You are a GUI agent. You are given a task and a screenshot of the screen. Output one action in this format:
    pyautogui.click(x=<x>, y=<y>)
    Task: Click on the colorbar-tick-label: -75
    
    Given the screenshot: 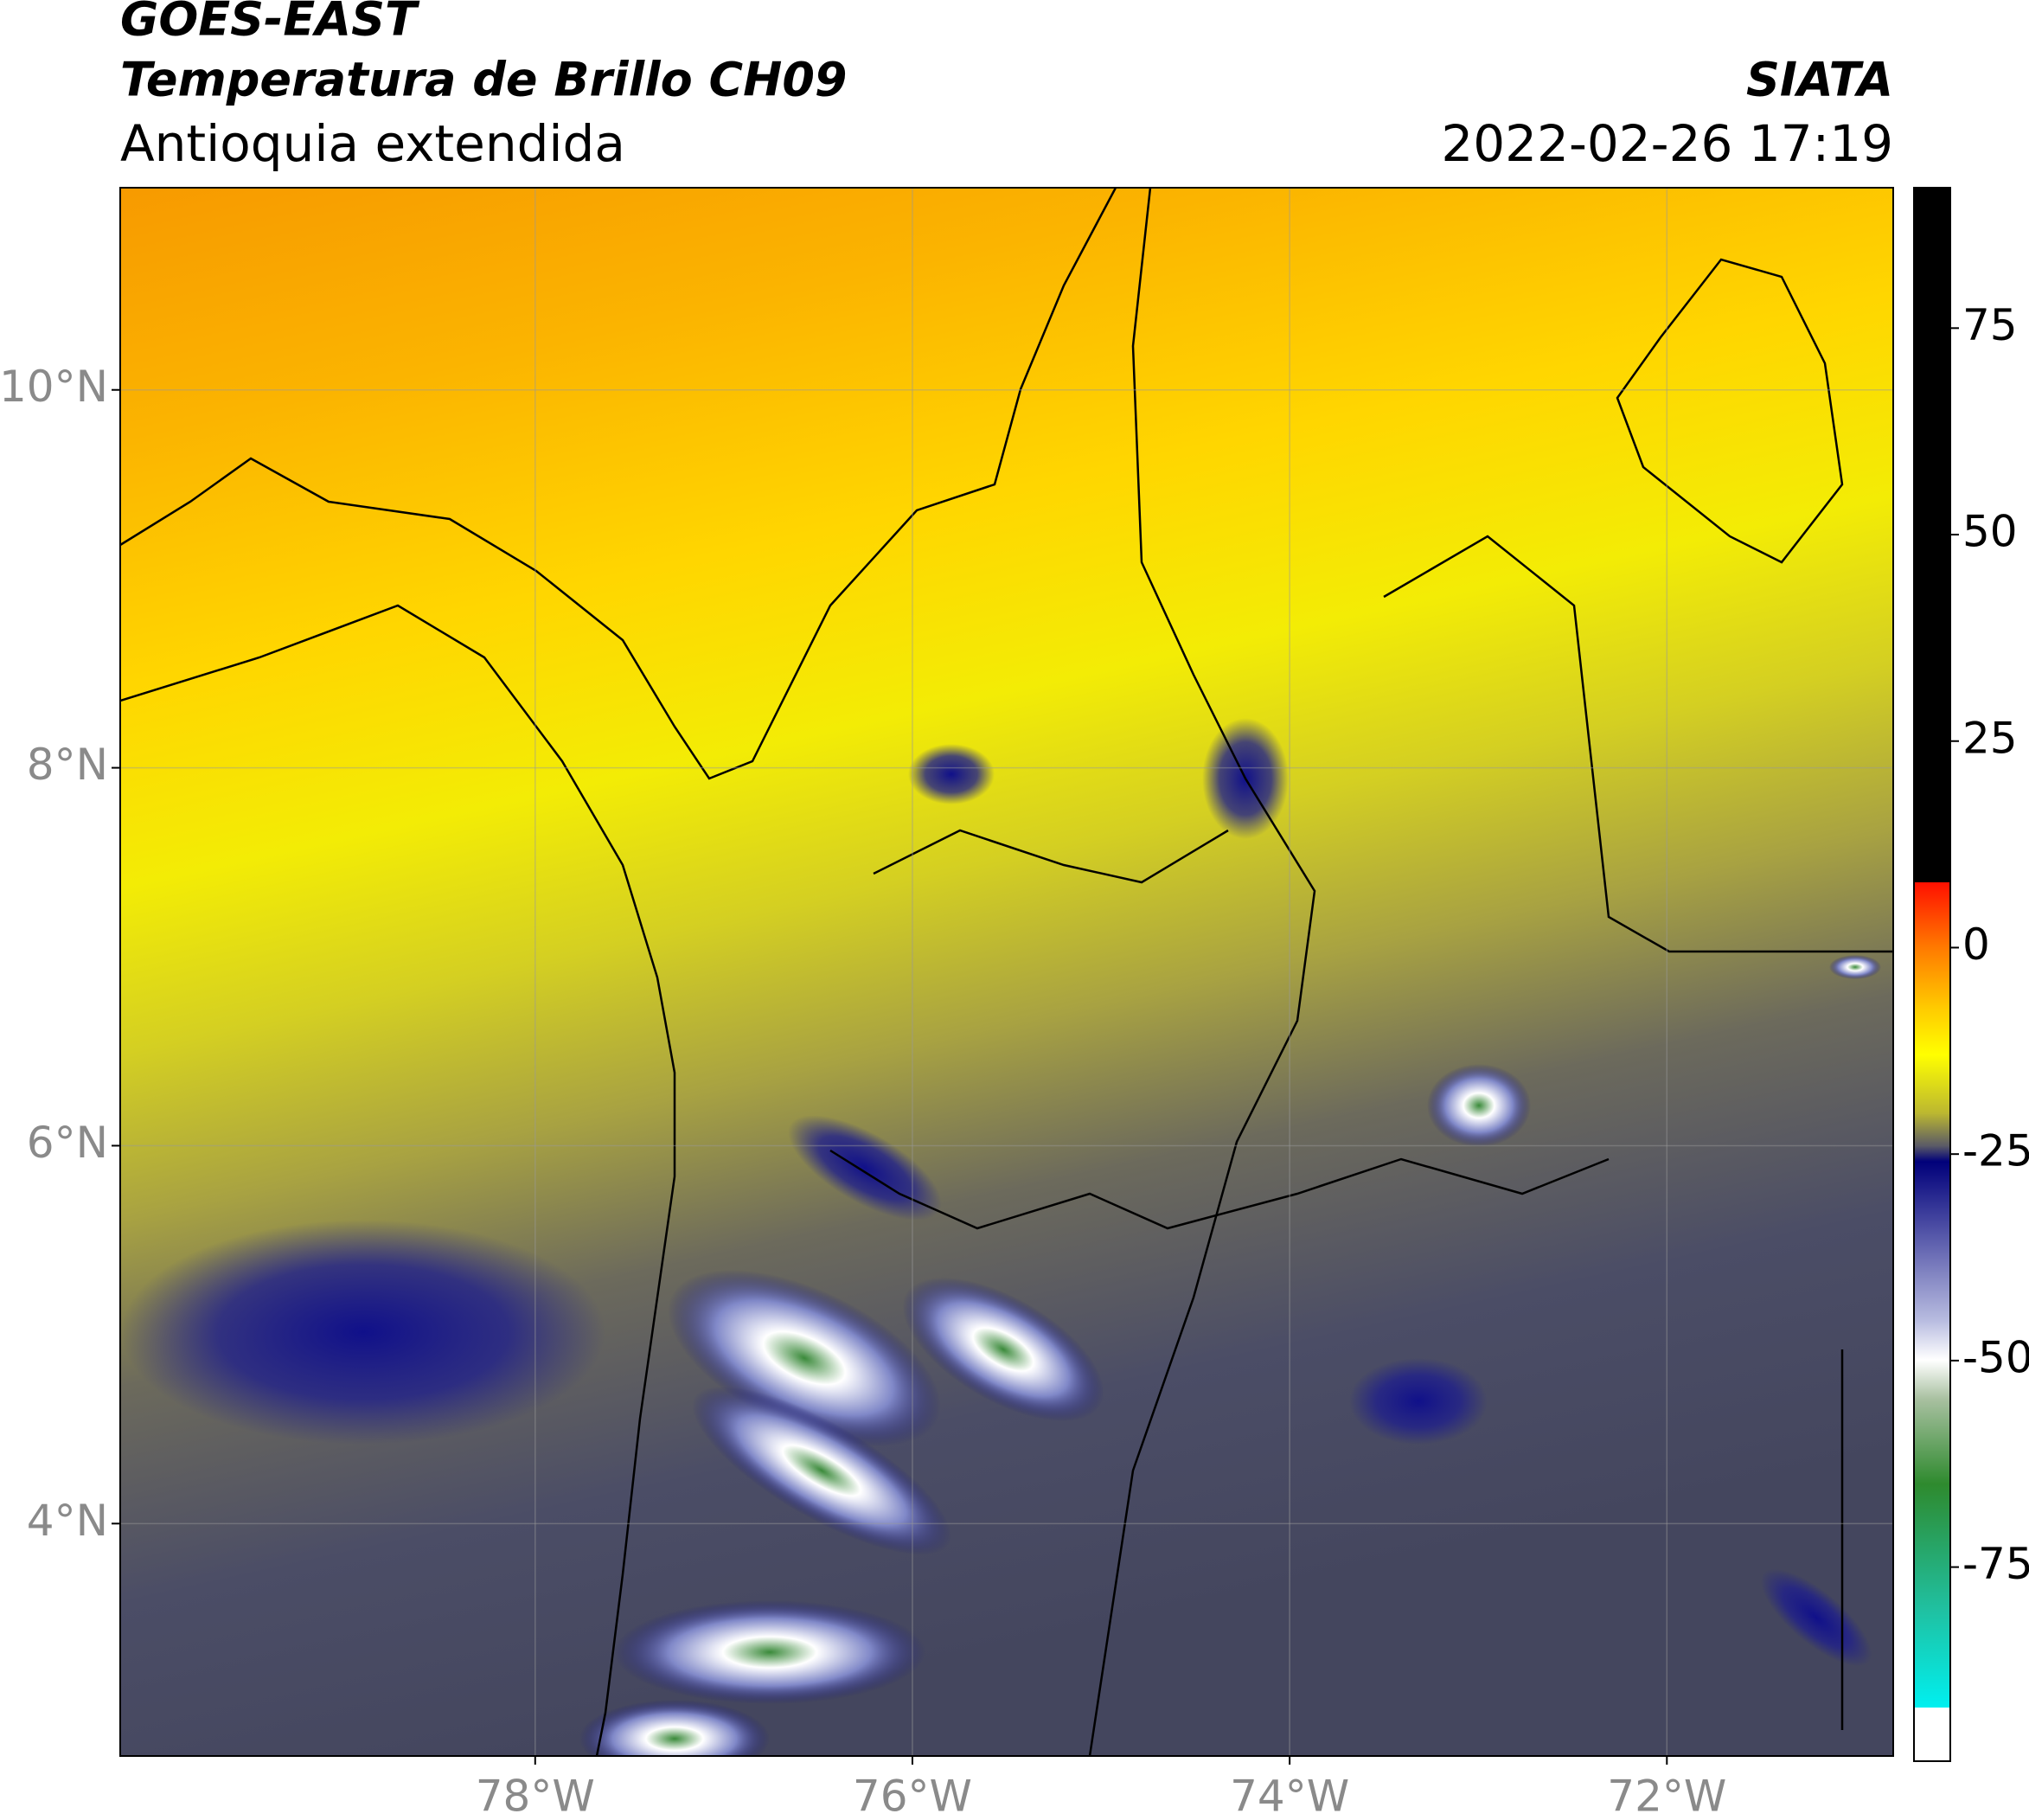 What is the action you would take?
    pyautogui.click(x=1995, y=1564)
    